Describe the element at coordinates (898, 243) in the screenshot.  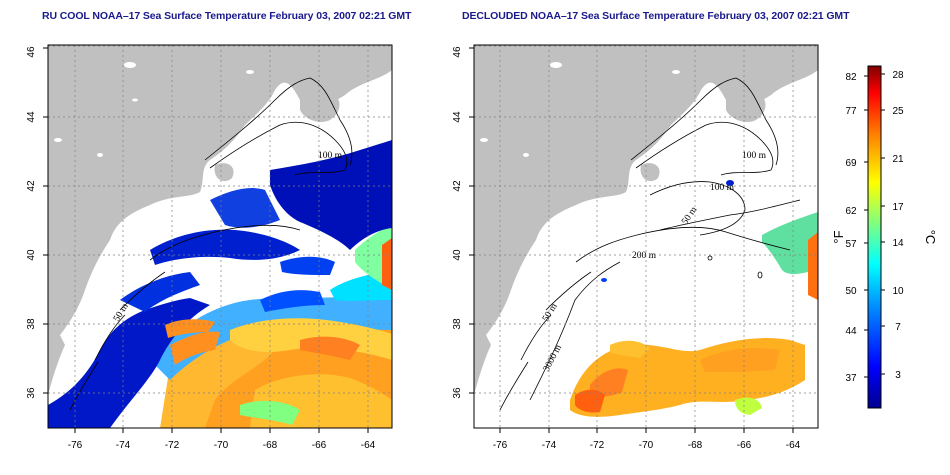
I see `colorbar-c-tick: 14` at that location.